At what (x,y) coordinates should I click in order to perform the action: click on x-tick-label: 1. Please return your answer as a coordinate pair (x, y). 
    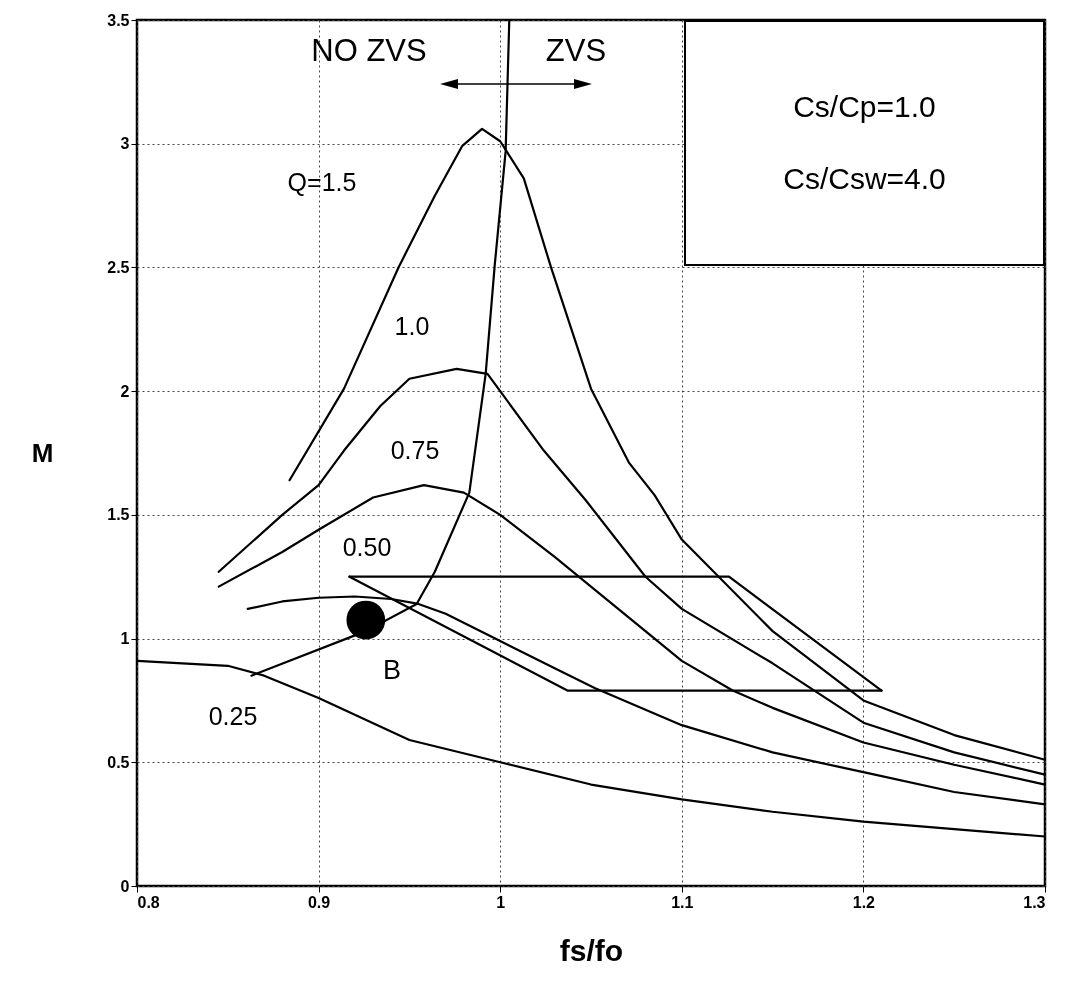
    Looking at the image, I should click on (501, 902).